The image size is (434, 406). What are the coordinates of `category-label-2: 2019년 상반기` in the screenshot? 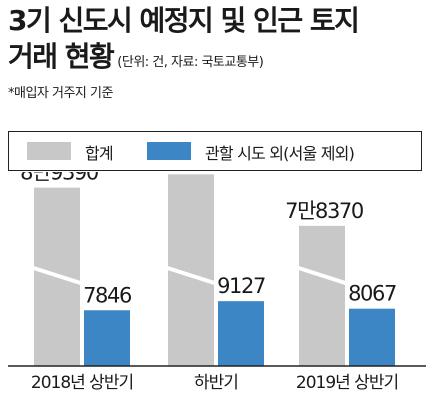 It's located at (347, 383).